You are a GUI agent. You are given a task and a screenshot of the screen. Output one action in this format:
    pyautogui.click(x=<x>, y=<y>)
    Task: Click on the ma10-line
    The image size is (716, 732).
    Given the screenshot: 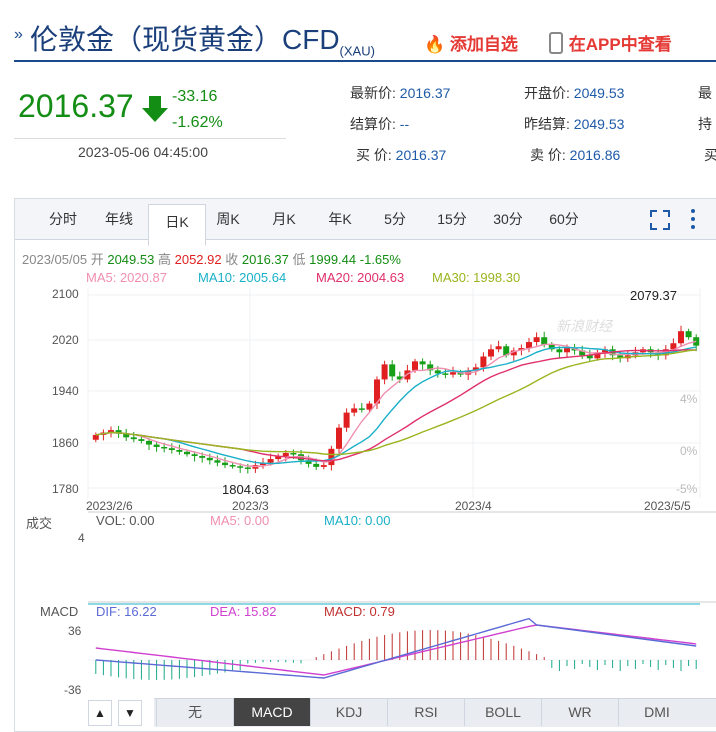 What is the action you would take?
    pyautogui.click(x=396, y=405)
    